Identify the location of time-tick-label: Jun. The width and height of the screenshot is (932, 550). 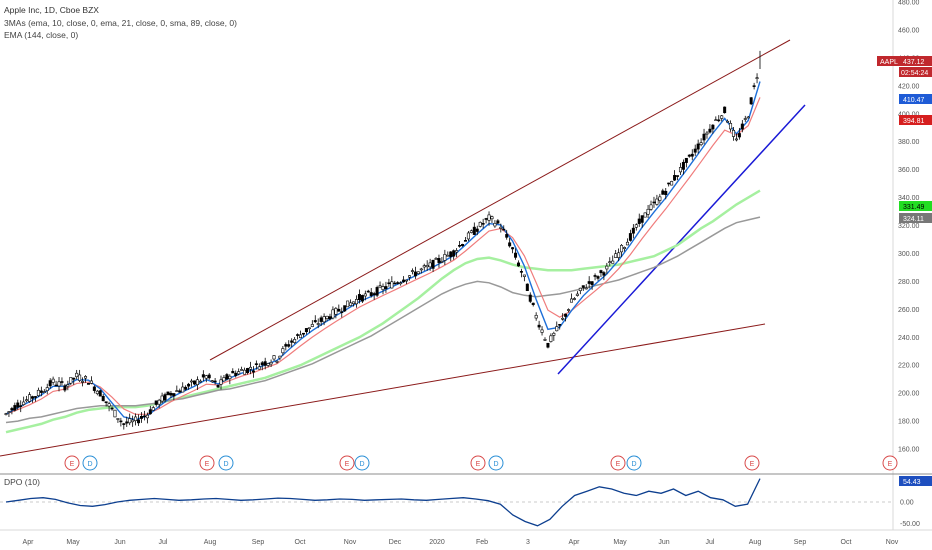
(119, 542).